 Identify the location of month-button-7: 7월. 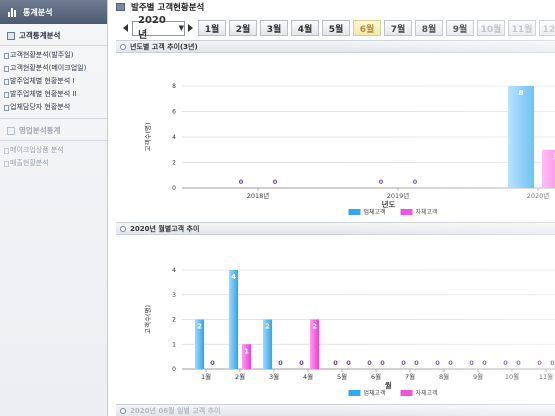
(398, 28).